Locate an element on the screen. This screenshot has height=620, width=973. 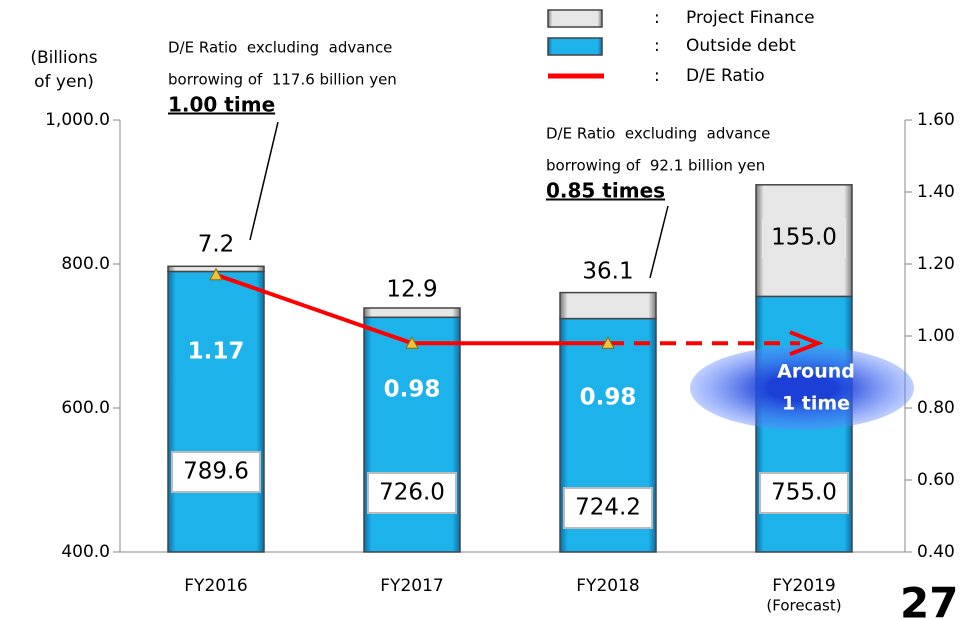
value-label: 755.0 is located at coordinates (804, 493).